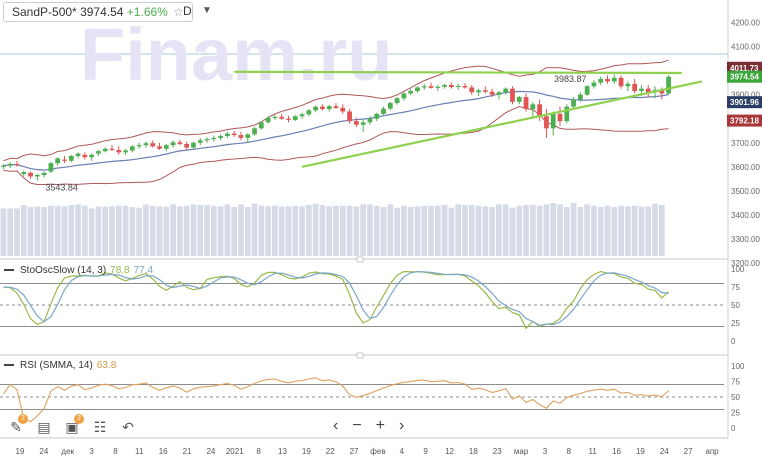  I want to click on page-icon: ▤, so click(44, 426).